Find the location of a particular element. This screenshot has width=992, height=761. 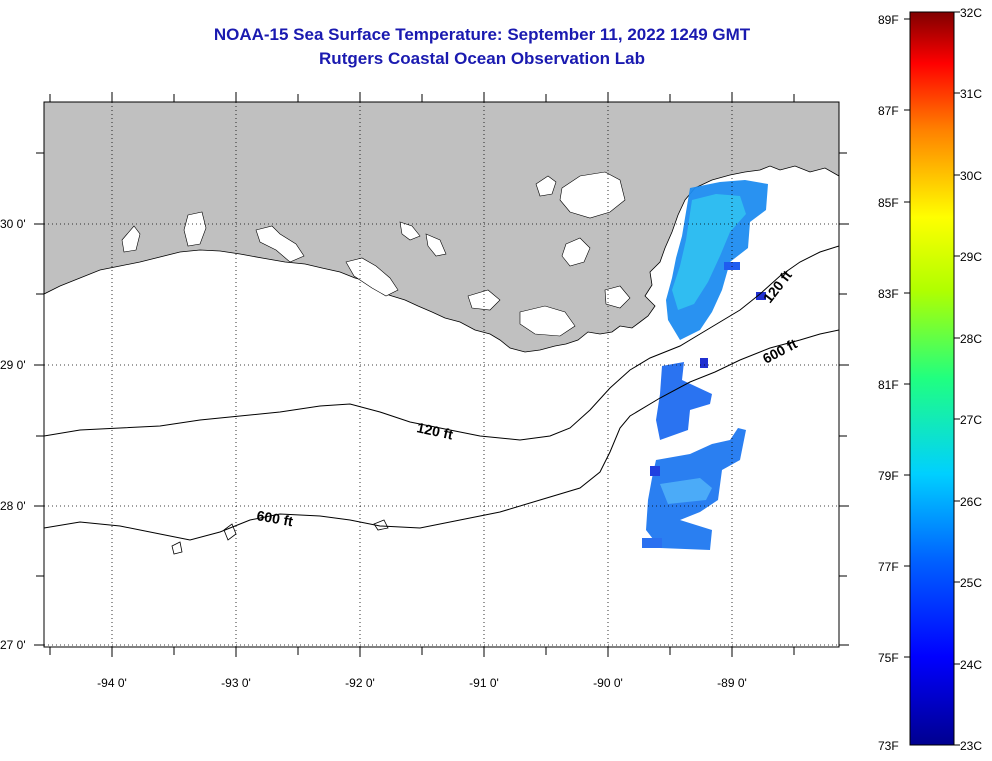

colorbar is located at coordinates (932, 378).